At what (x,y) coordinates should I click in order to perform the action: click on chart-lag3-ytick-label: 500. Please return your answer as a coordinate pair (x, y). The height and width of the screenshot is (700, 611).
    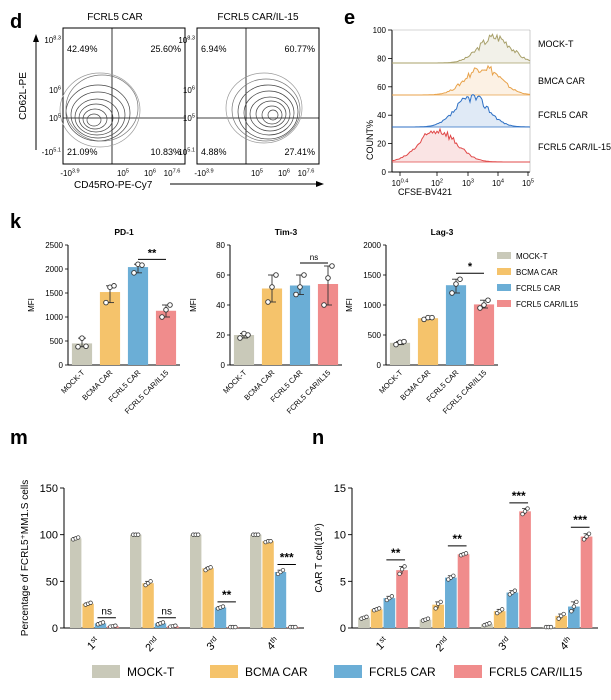
    Looking at the image, I should click on (375, 335).